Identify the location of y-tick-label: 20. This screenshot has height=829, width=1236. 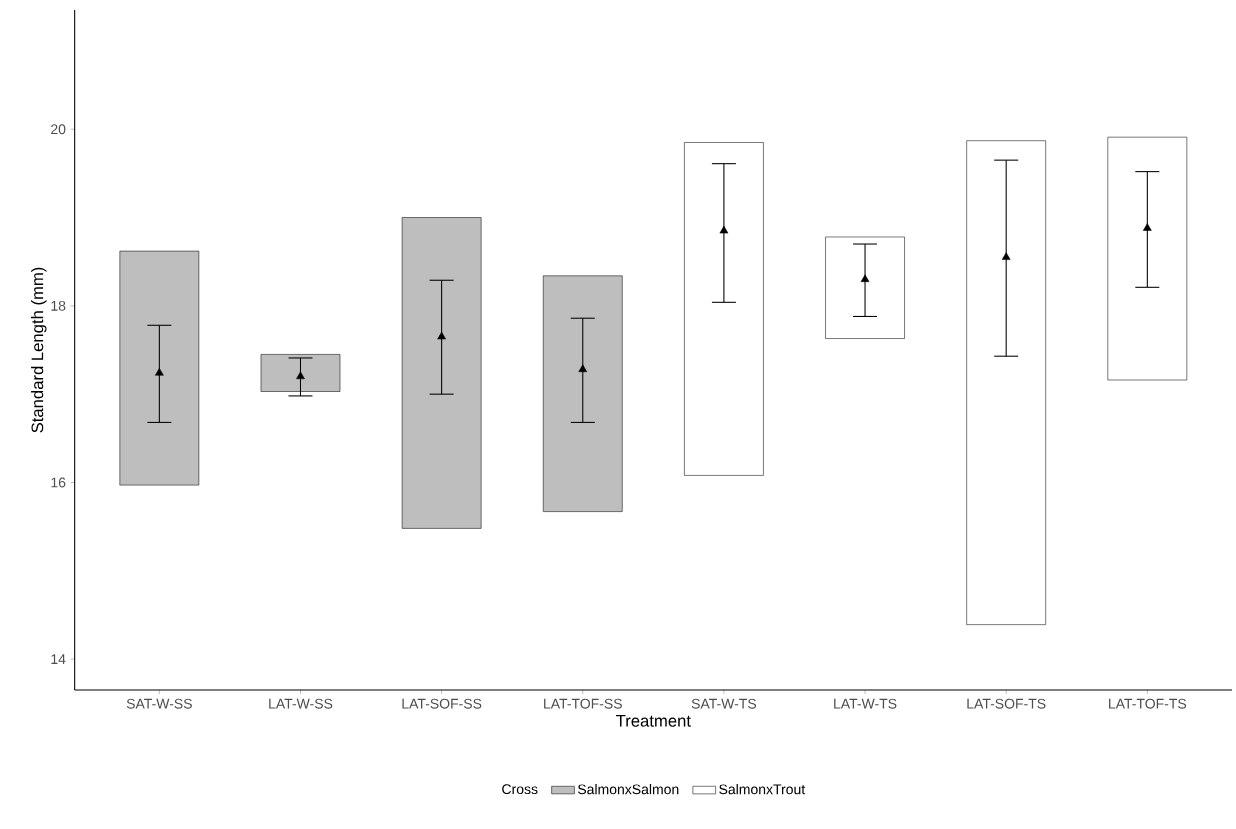
(58, 129).